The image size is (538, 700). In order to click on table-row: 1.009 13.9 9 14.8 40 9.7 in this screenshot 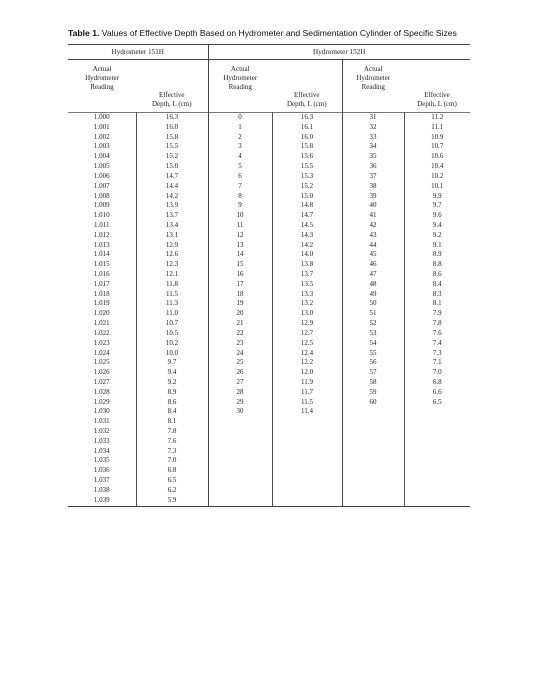, I will do `click(269, 206)`.